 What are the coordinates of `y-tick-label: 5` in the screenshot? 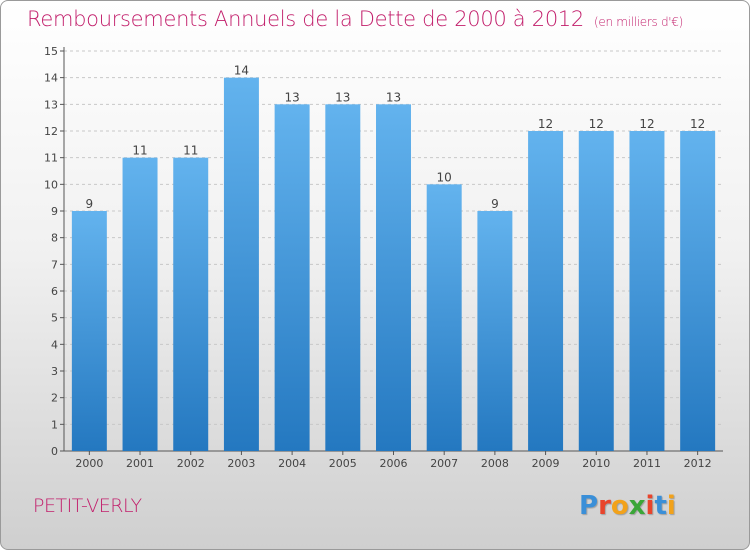 It's located at (54, 318).